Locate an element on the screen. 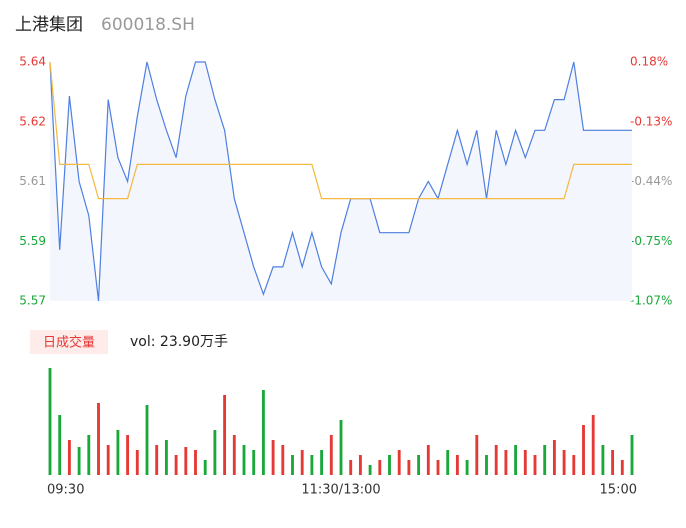  volume-label-box is located at coordinates (69, 342).